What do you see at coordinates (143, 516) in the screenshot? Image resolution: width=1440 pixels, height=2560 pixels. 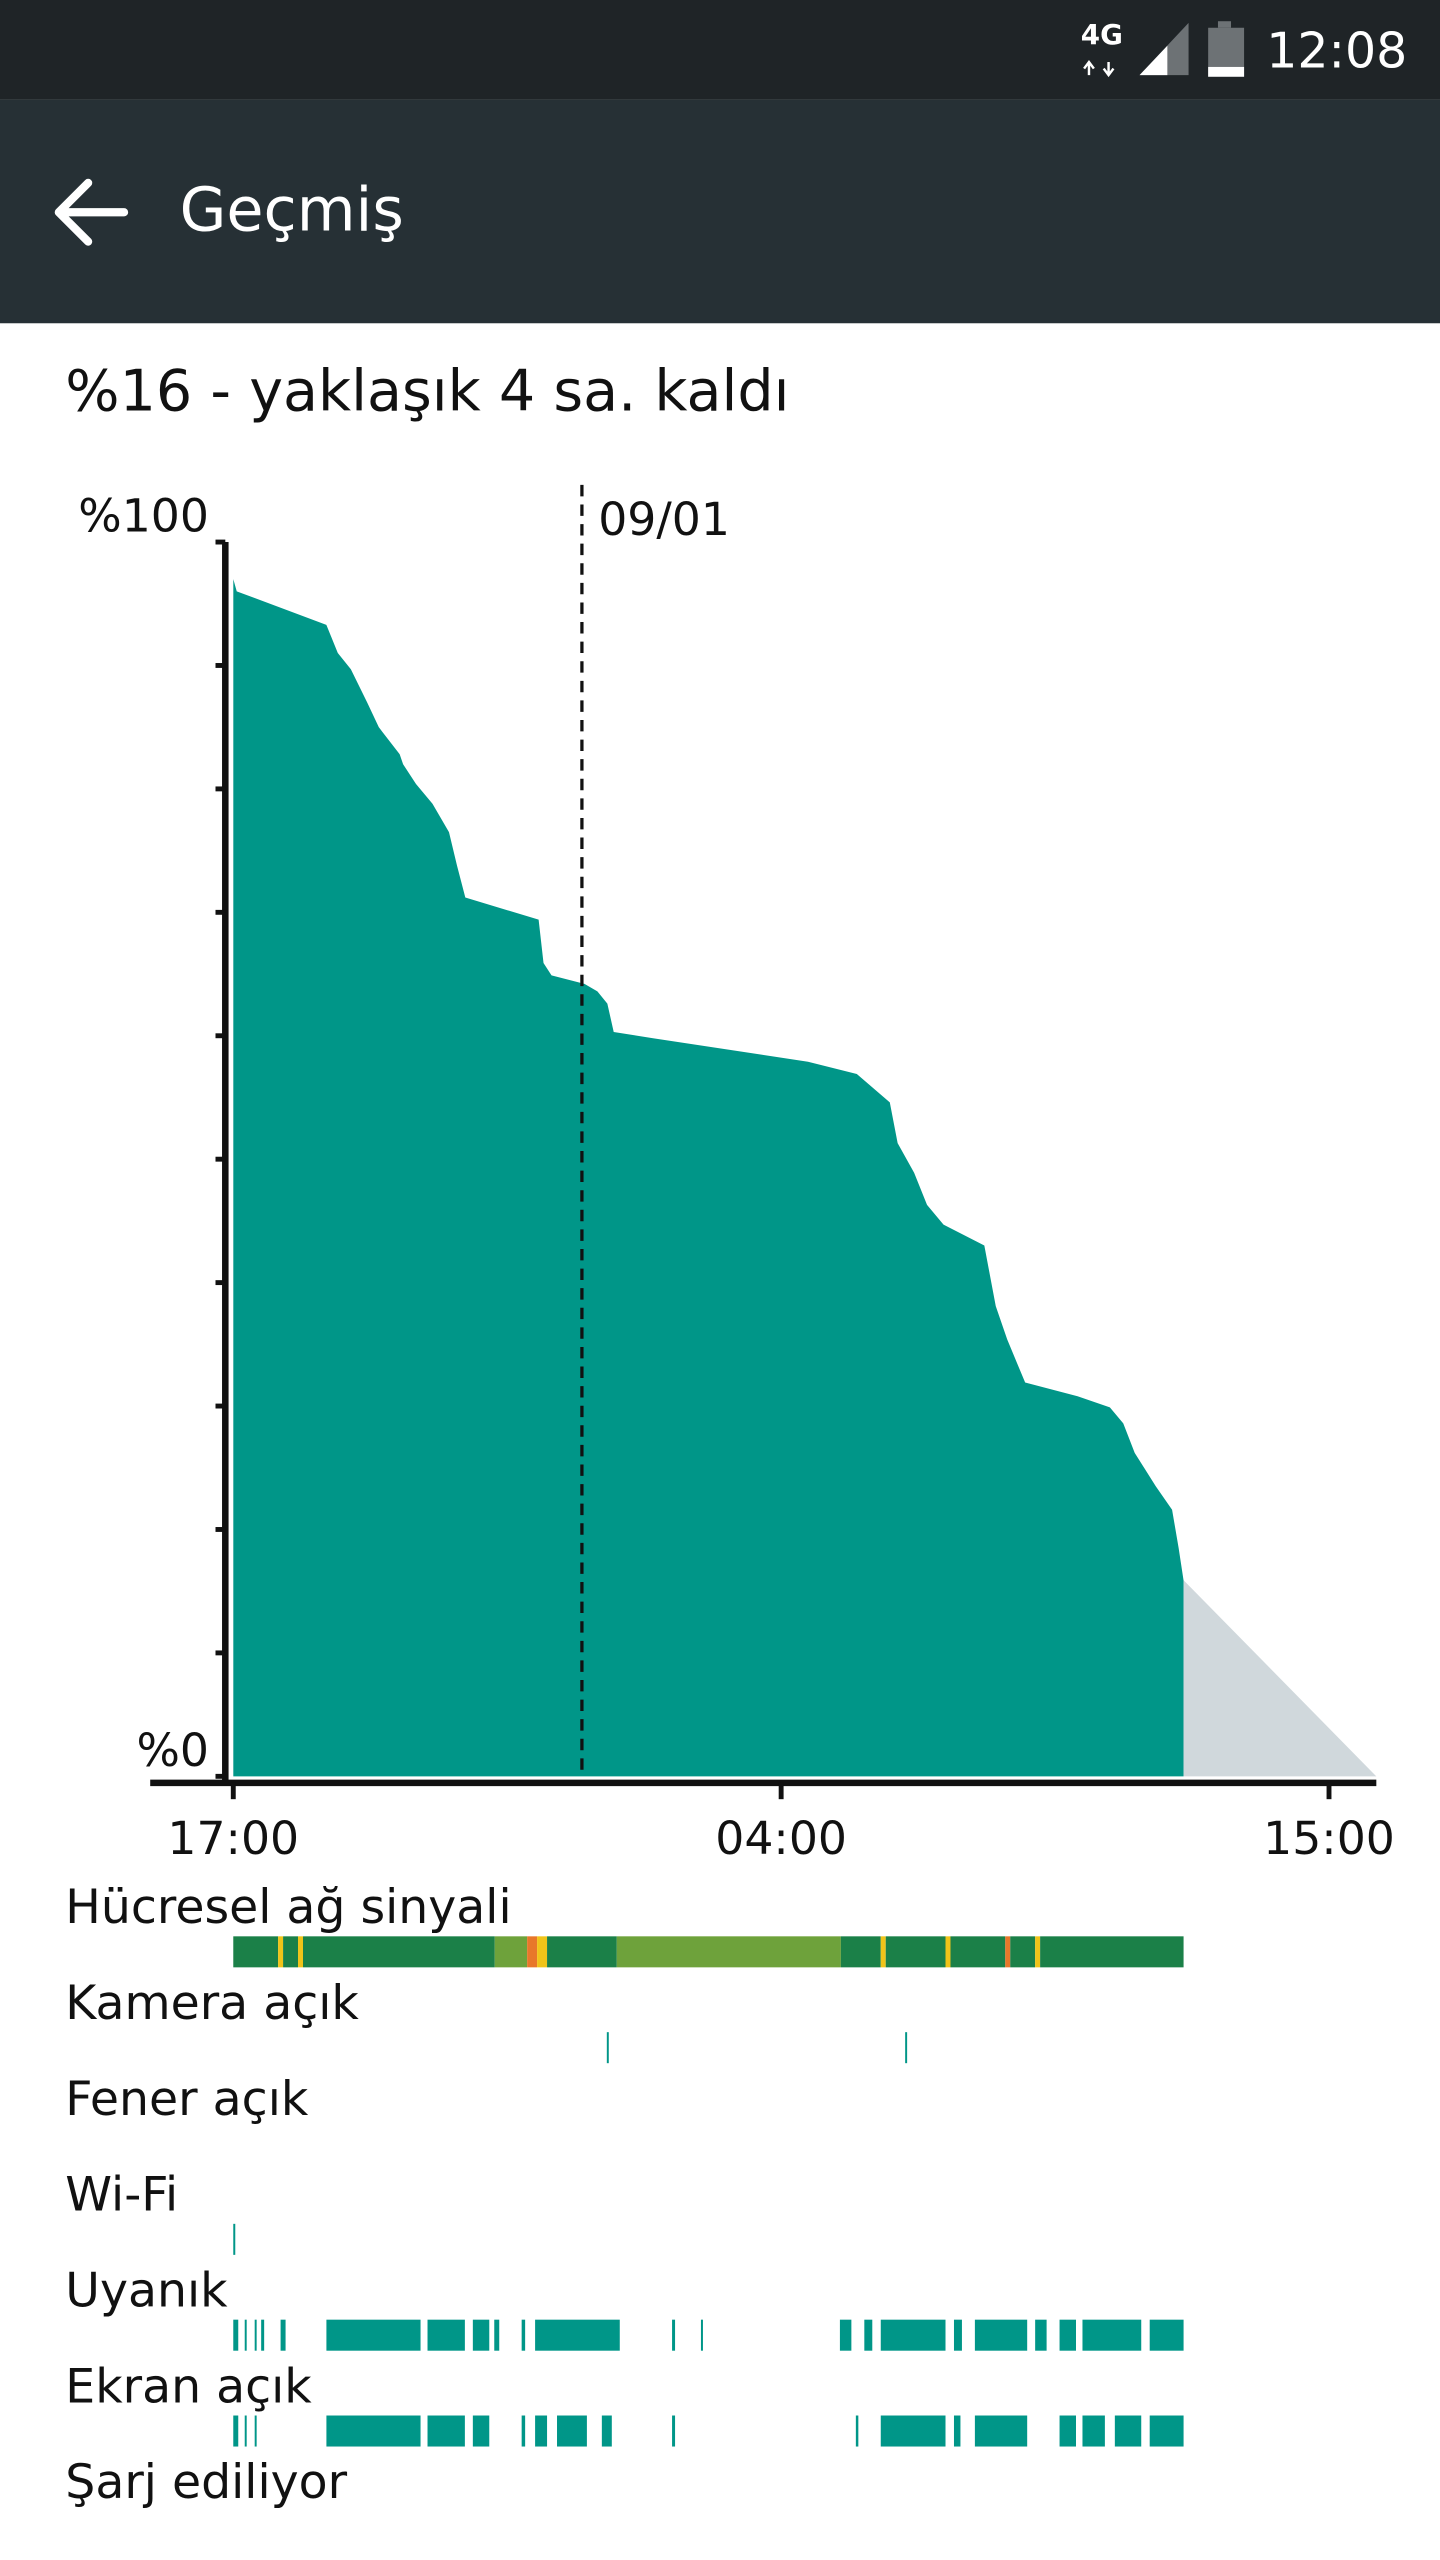 I see `y-tick-label: %100` at bounding box center [143, 516].